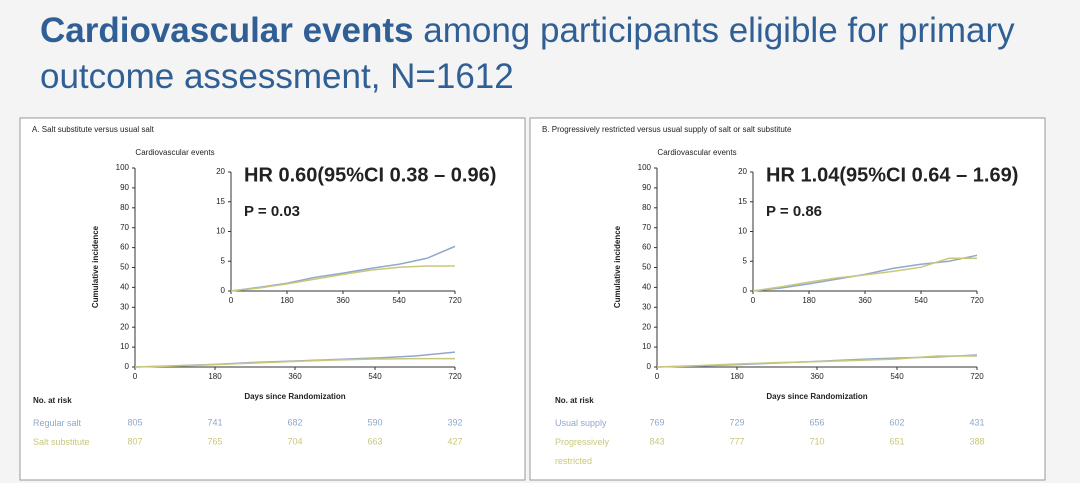  Describe the element at coordinates (736, 422) in the screenshot. I see `at-risk-number: 729` at that location.